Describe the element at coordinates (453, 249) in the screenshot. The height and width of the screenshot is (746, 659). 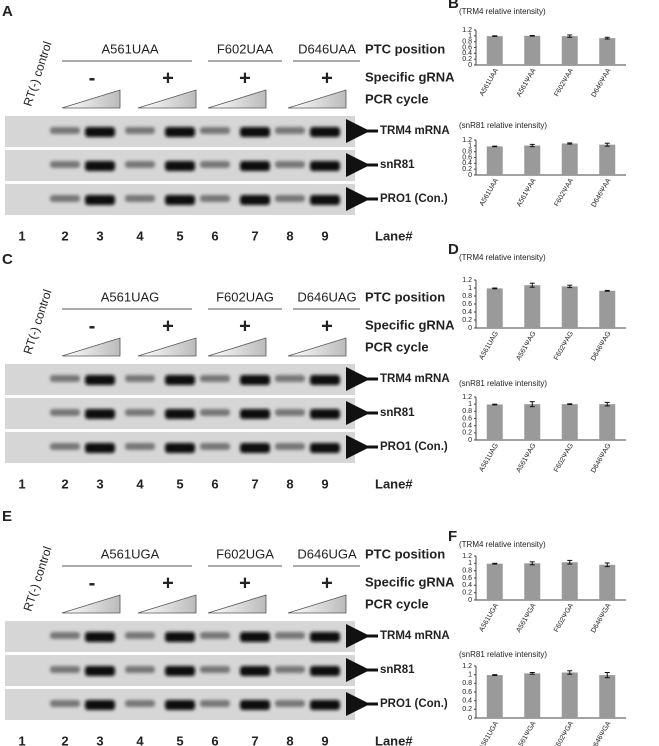
I see `panel-letter: D` at that location.